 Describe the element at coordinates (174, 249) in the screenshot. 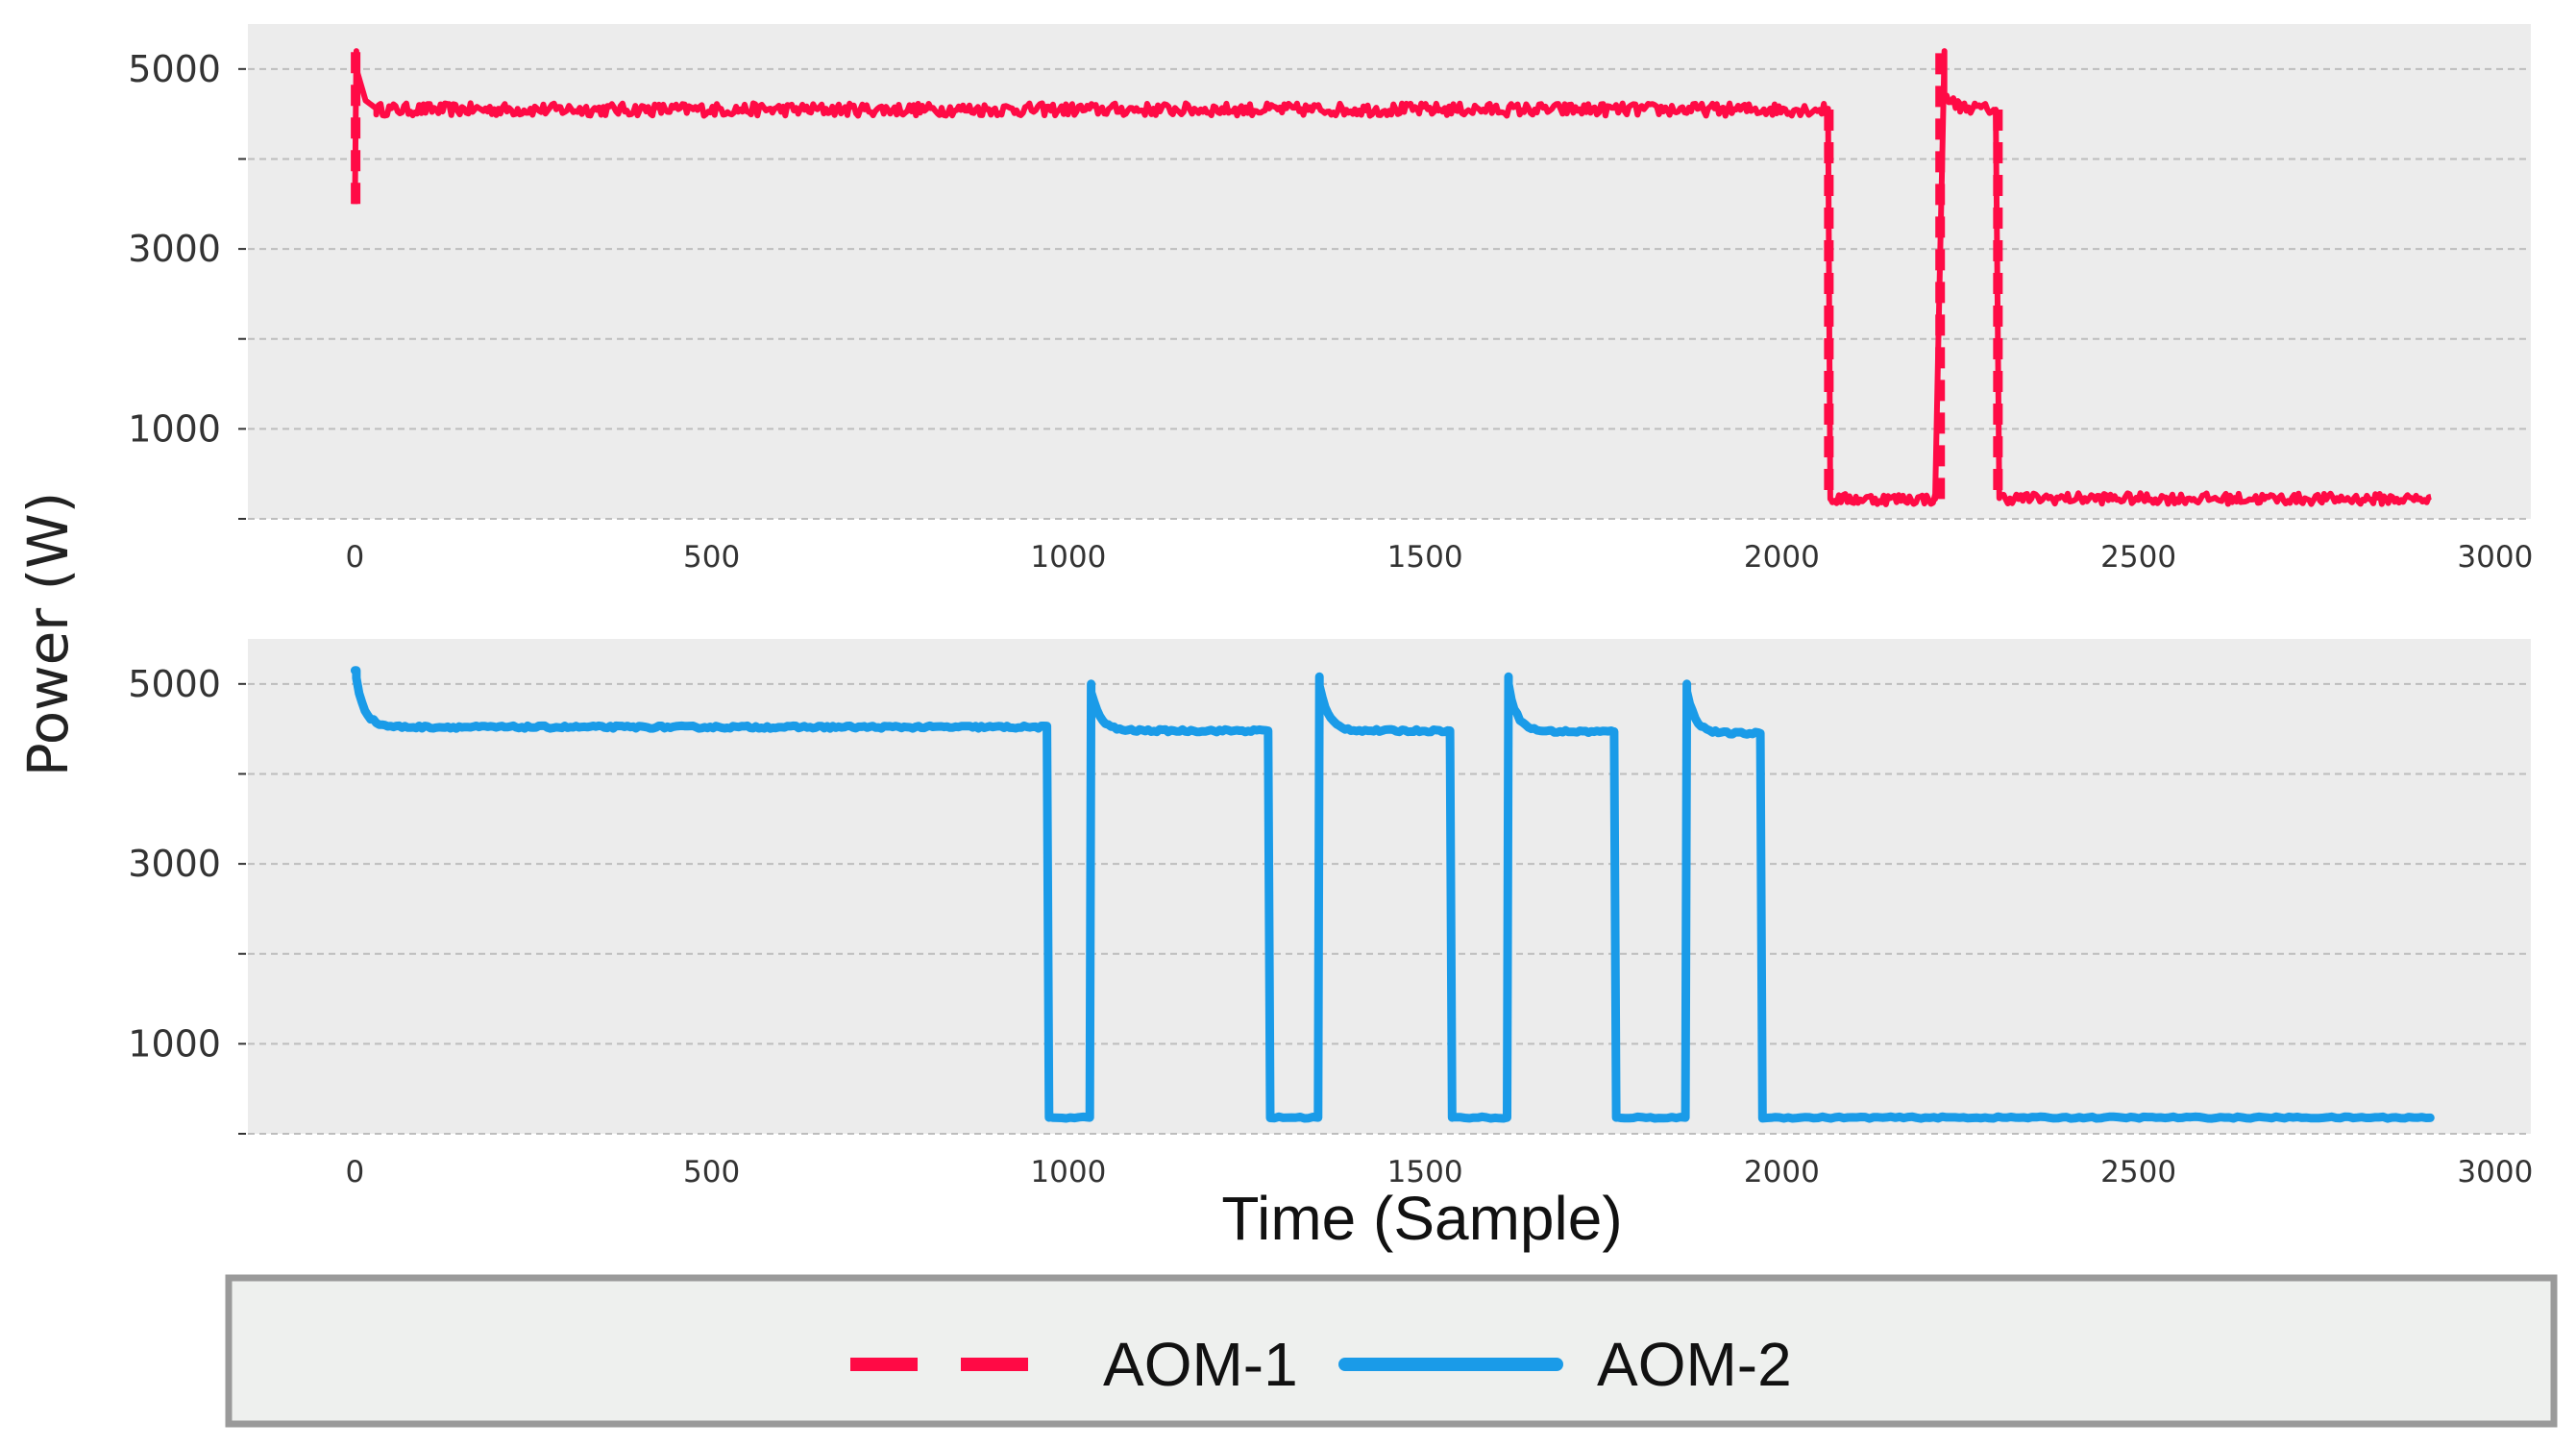

I see `aom1-y-tick-label-3000: 3000` at that location.